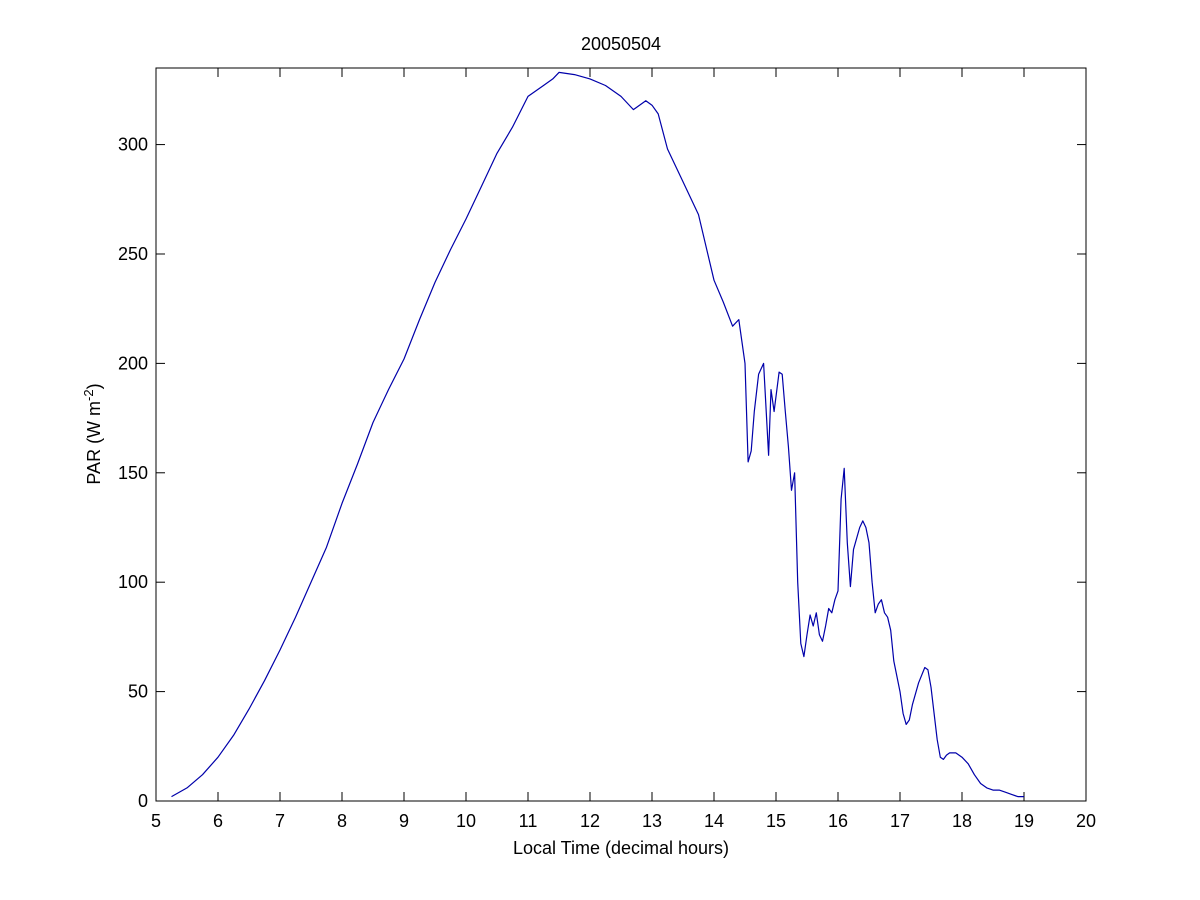 This screenshot has height=900, width=1200. What do you see at coordinates (621, 44) in the screenshot?
I see `chart-title: 20050504` at bounding box center [621, 44].